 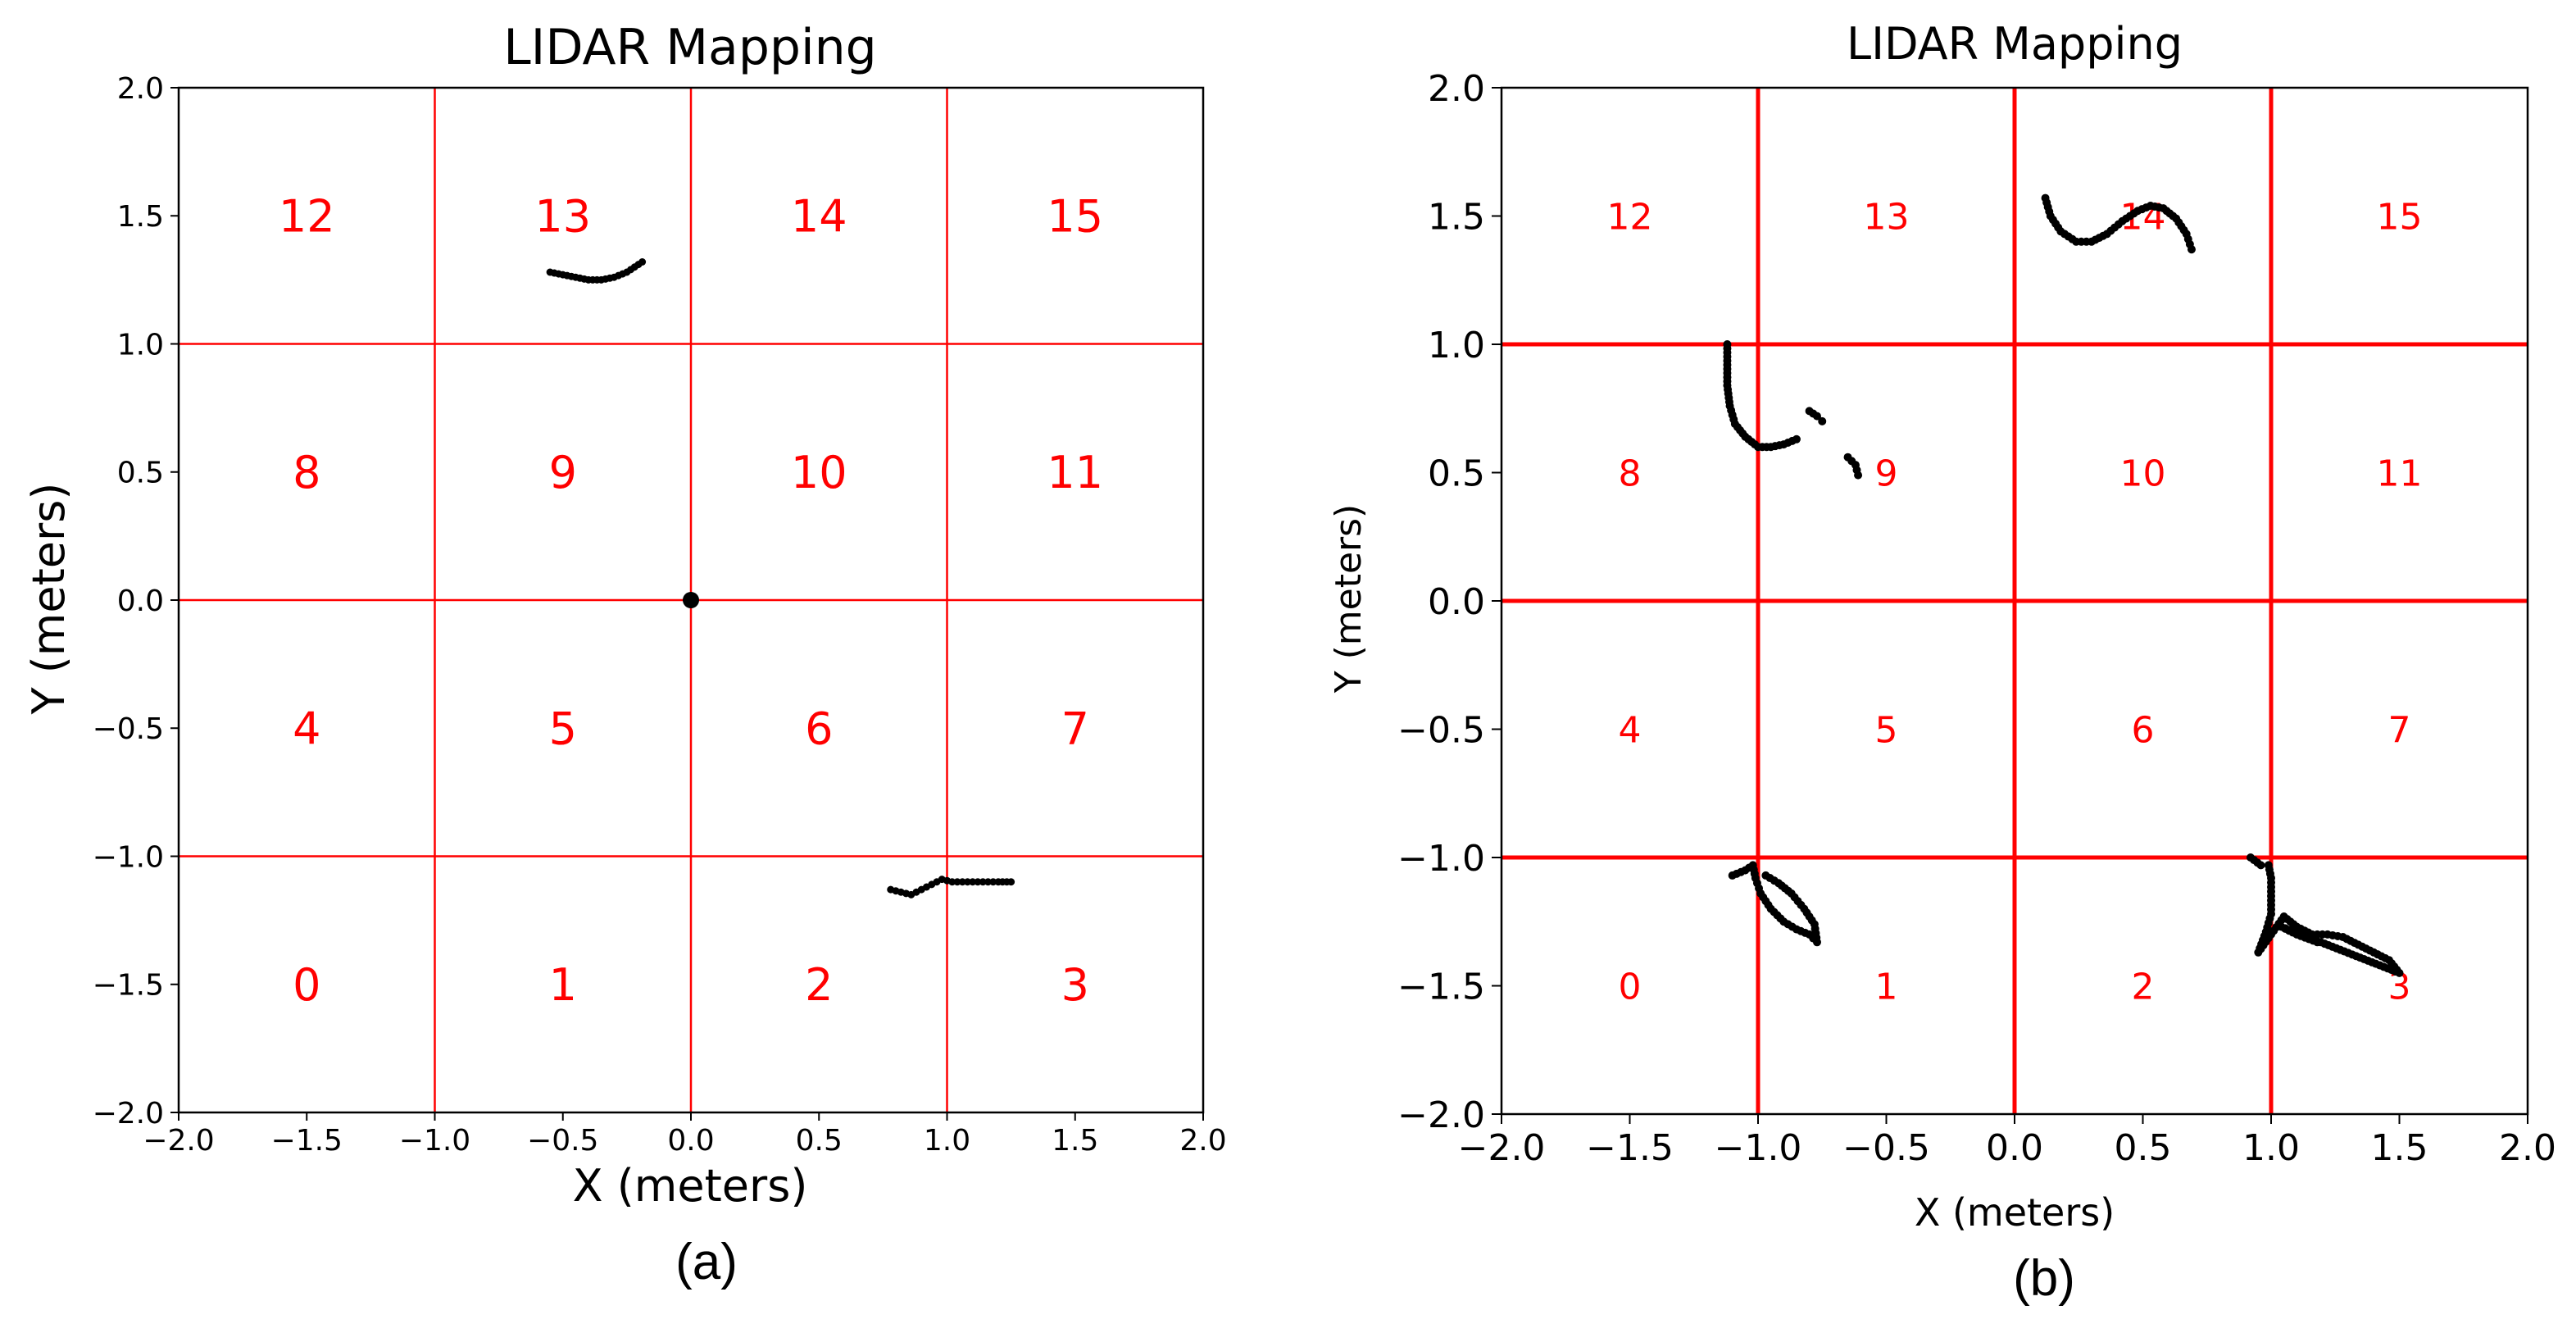 I want to click on panel-b-title: LIDAR Mapping, so click(x=2015, y=44).